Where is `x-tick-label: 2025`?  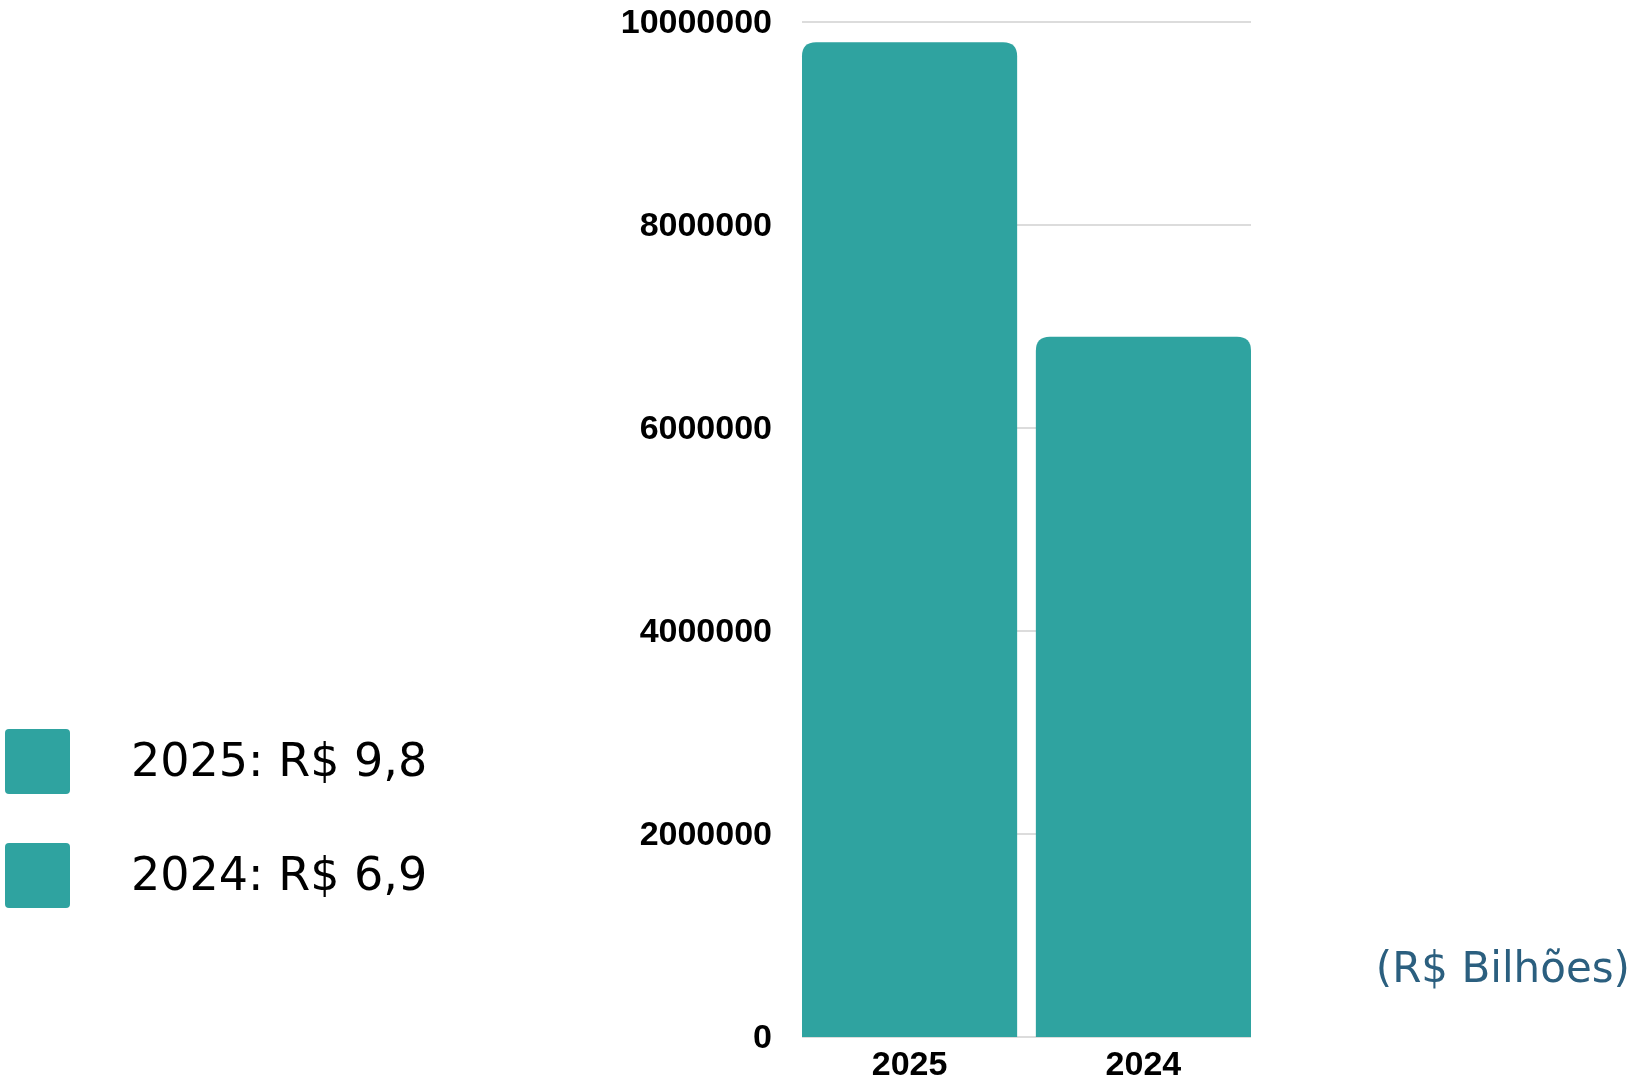 x-tick-label: 2025 is located at coordinates (909, 1063).